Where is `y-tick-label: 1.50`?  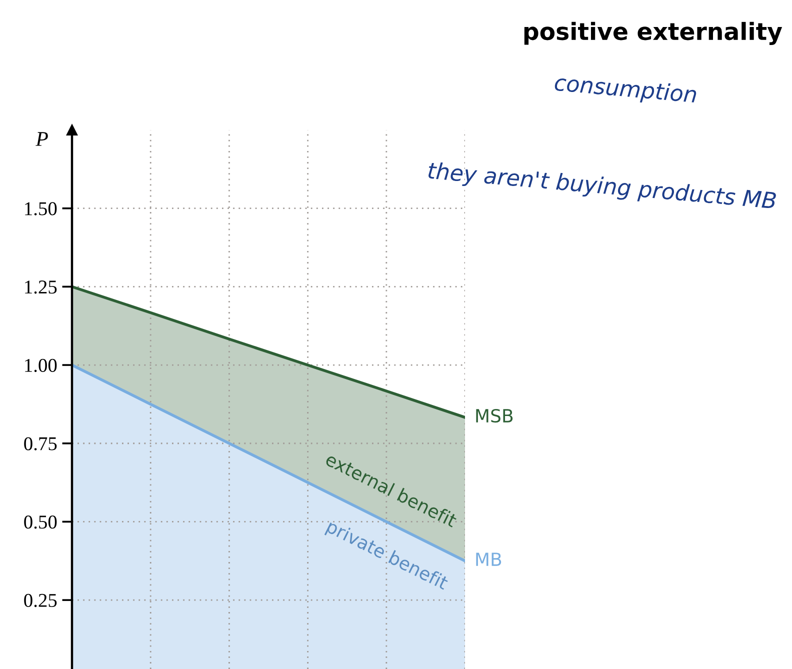 y-tick-label: 1.50 is located at coordinates (41, 209).